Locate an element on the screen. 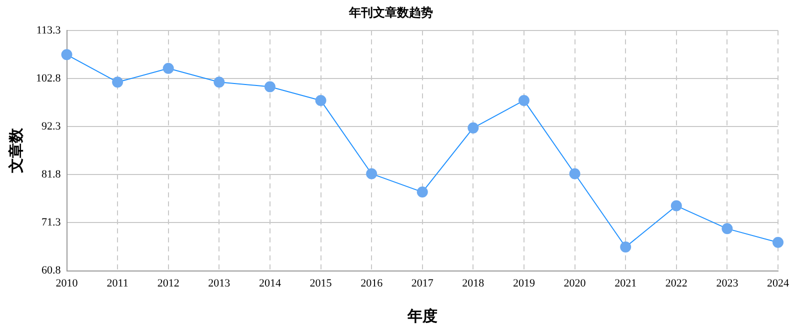 This screenshot has width=798, height=330. x-tick-label: 2019 is located at coordinates (524, 283).